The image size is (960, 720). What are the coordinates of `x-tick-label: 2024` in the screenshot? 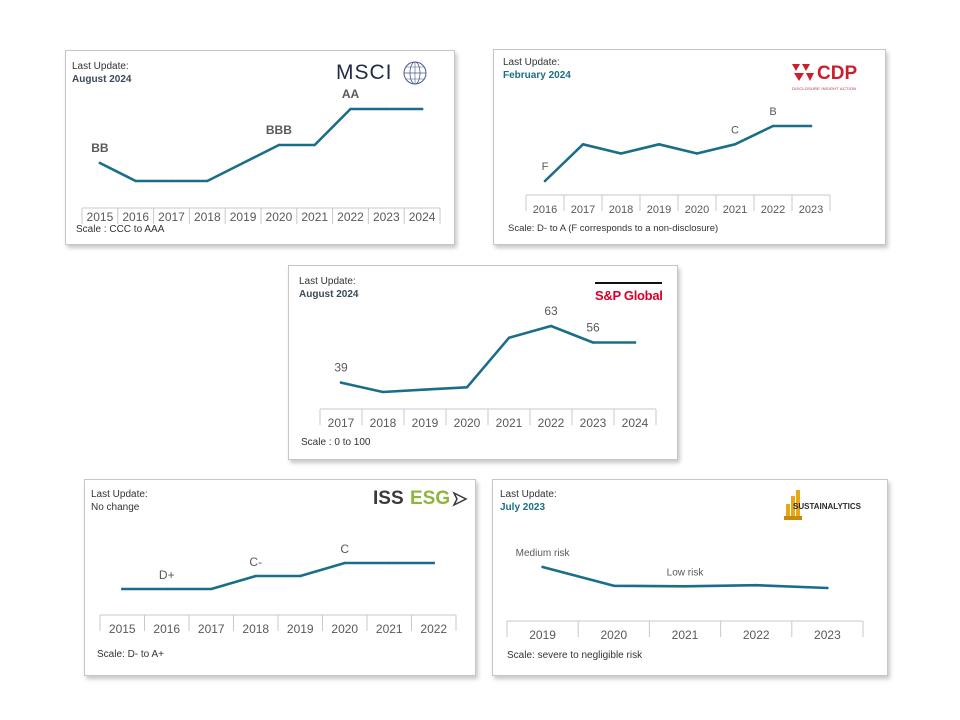 It's located at (635, 423).